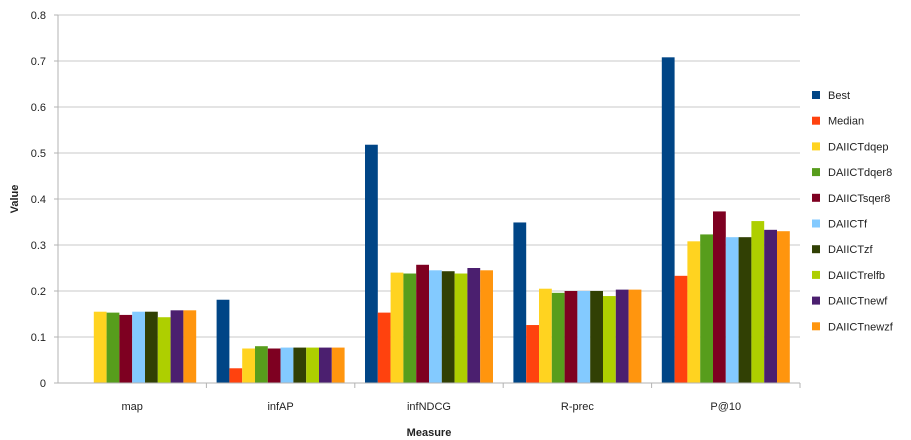  Describe the element at coordinates (860, 173) in the screenshot. I see `legend-label: DAIICTdqer8` at that location.